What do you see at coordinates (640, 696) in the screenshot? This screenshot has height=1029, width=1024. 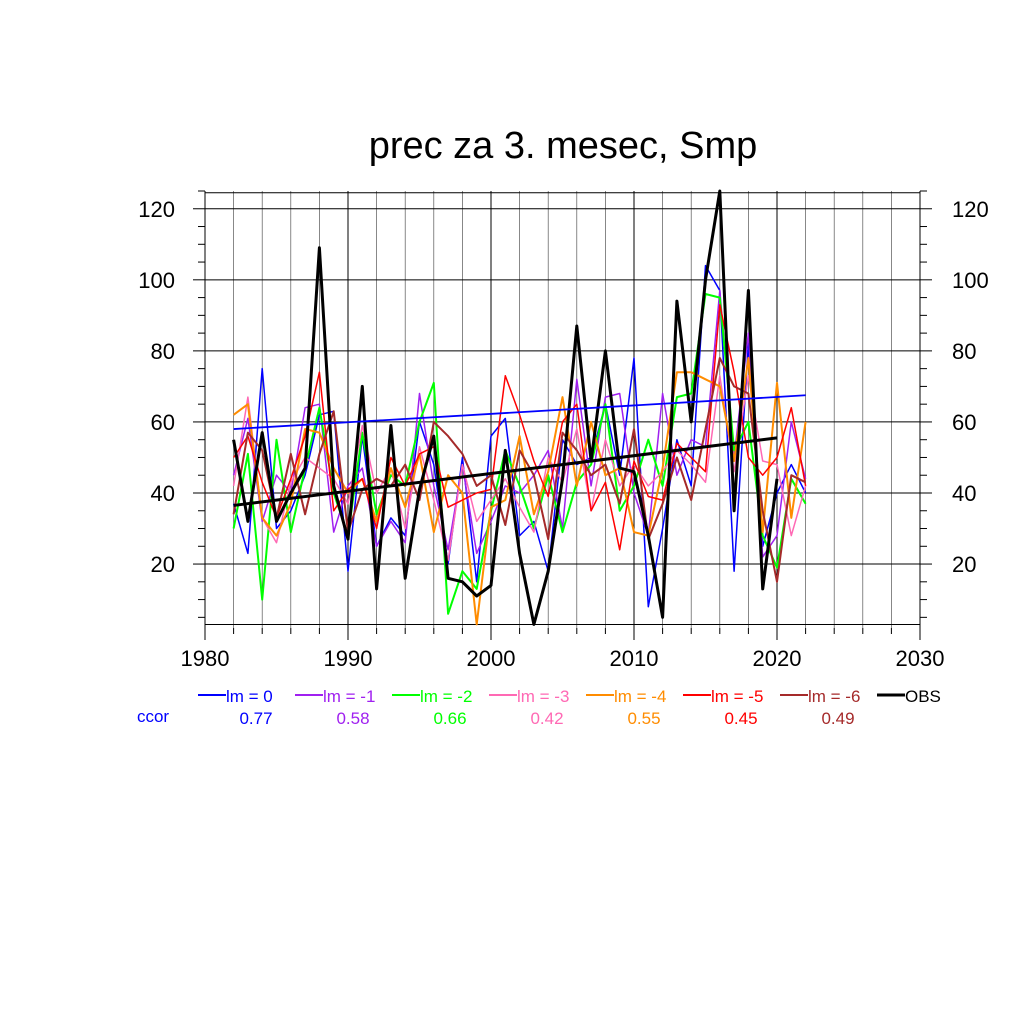 I see `legend-label: lm = -4` at bounding box center [640, 696].